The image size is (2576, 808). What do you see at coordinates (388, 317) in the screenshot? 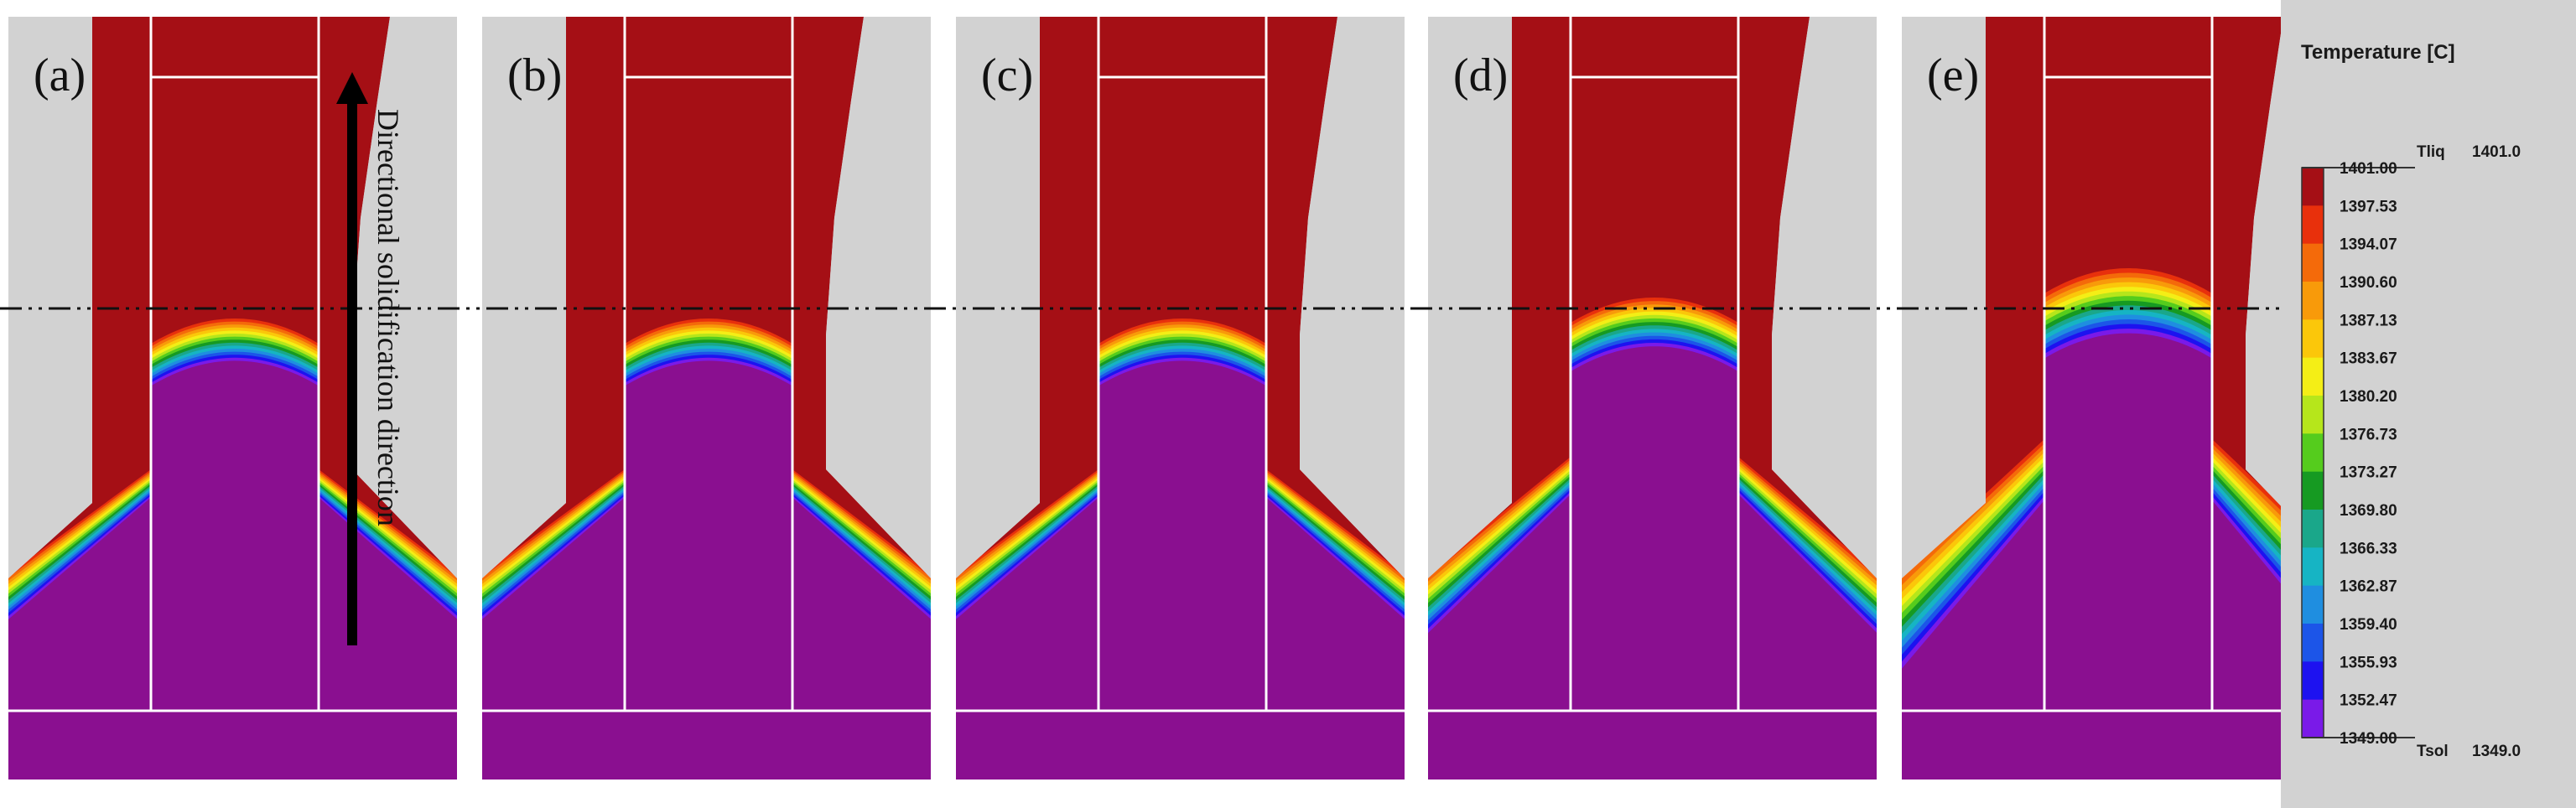
I see `solidification-direction-label: Directional solidification direction` at bounding box center [388, 317].